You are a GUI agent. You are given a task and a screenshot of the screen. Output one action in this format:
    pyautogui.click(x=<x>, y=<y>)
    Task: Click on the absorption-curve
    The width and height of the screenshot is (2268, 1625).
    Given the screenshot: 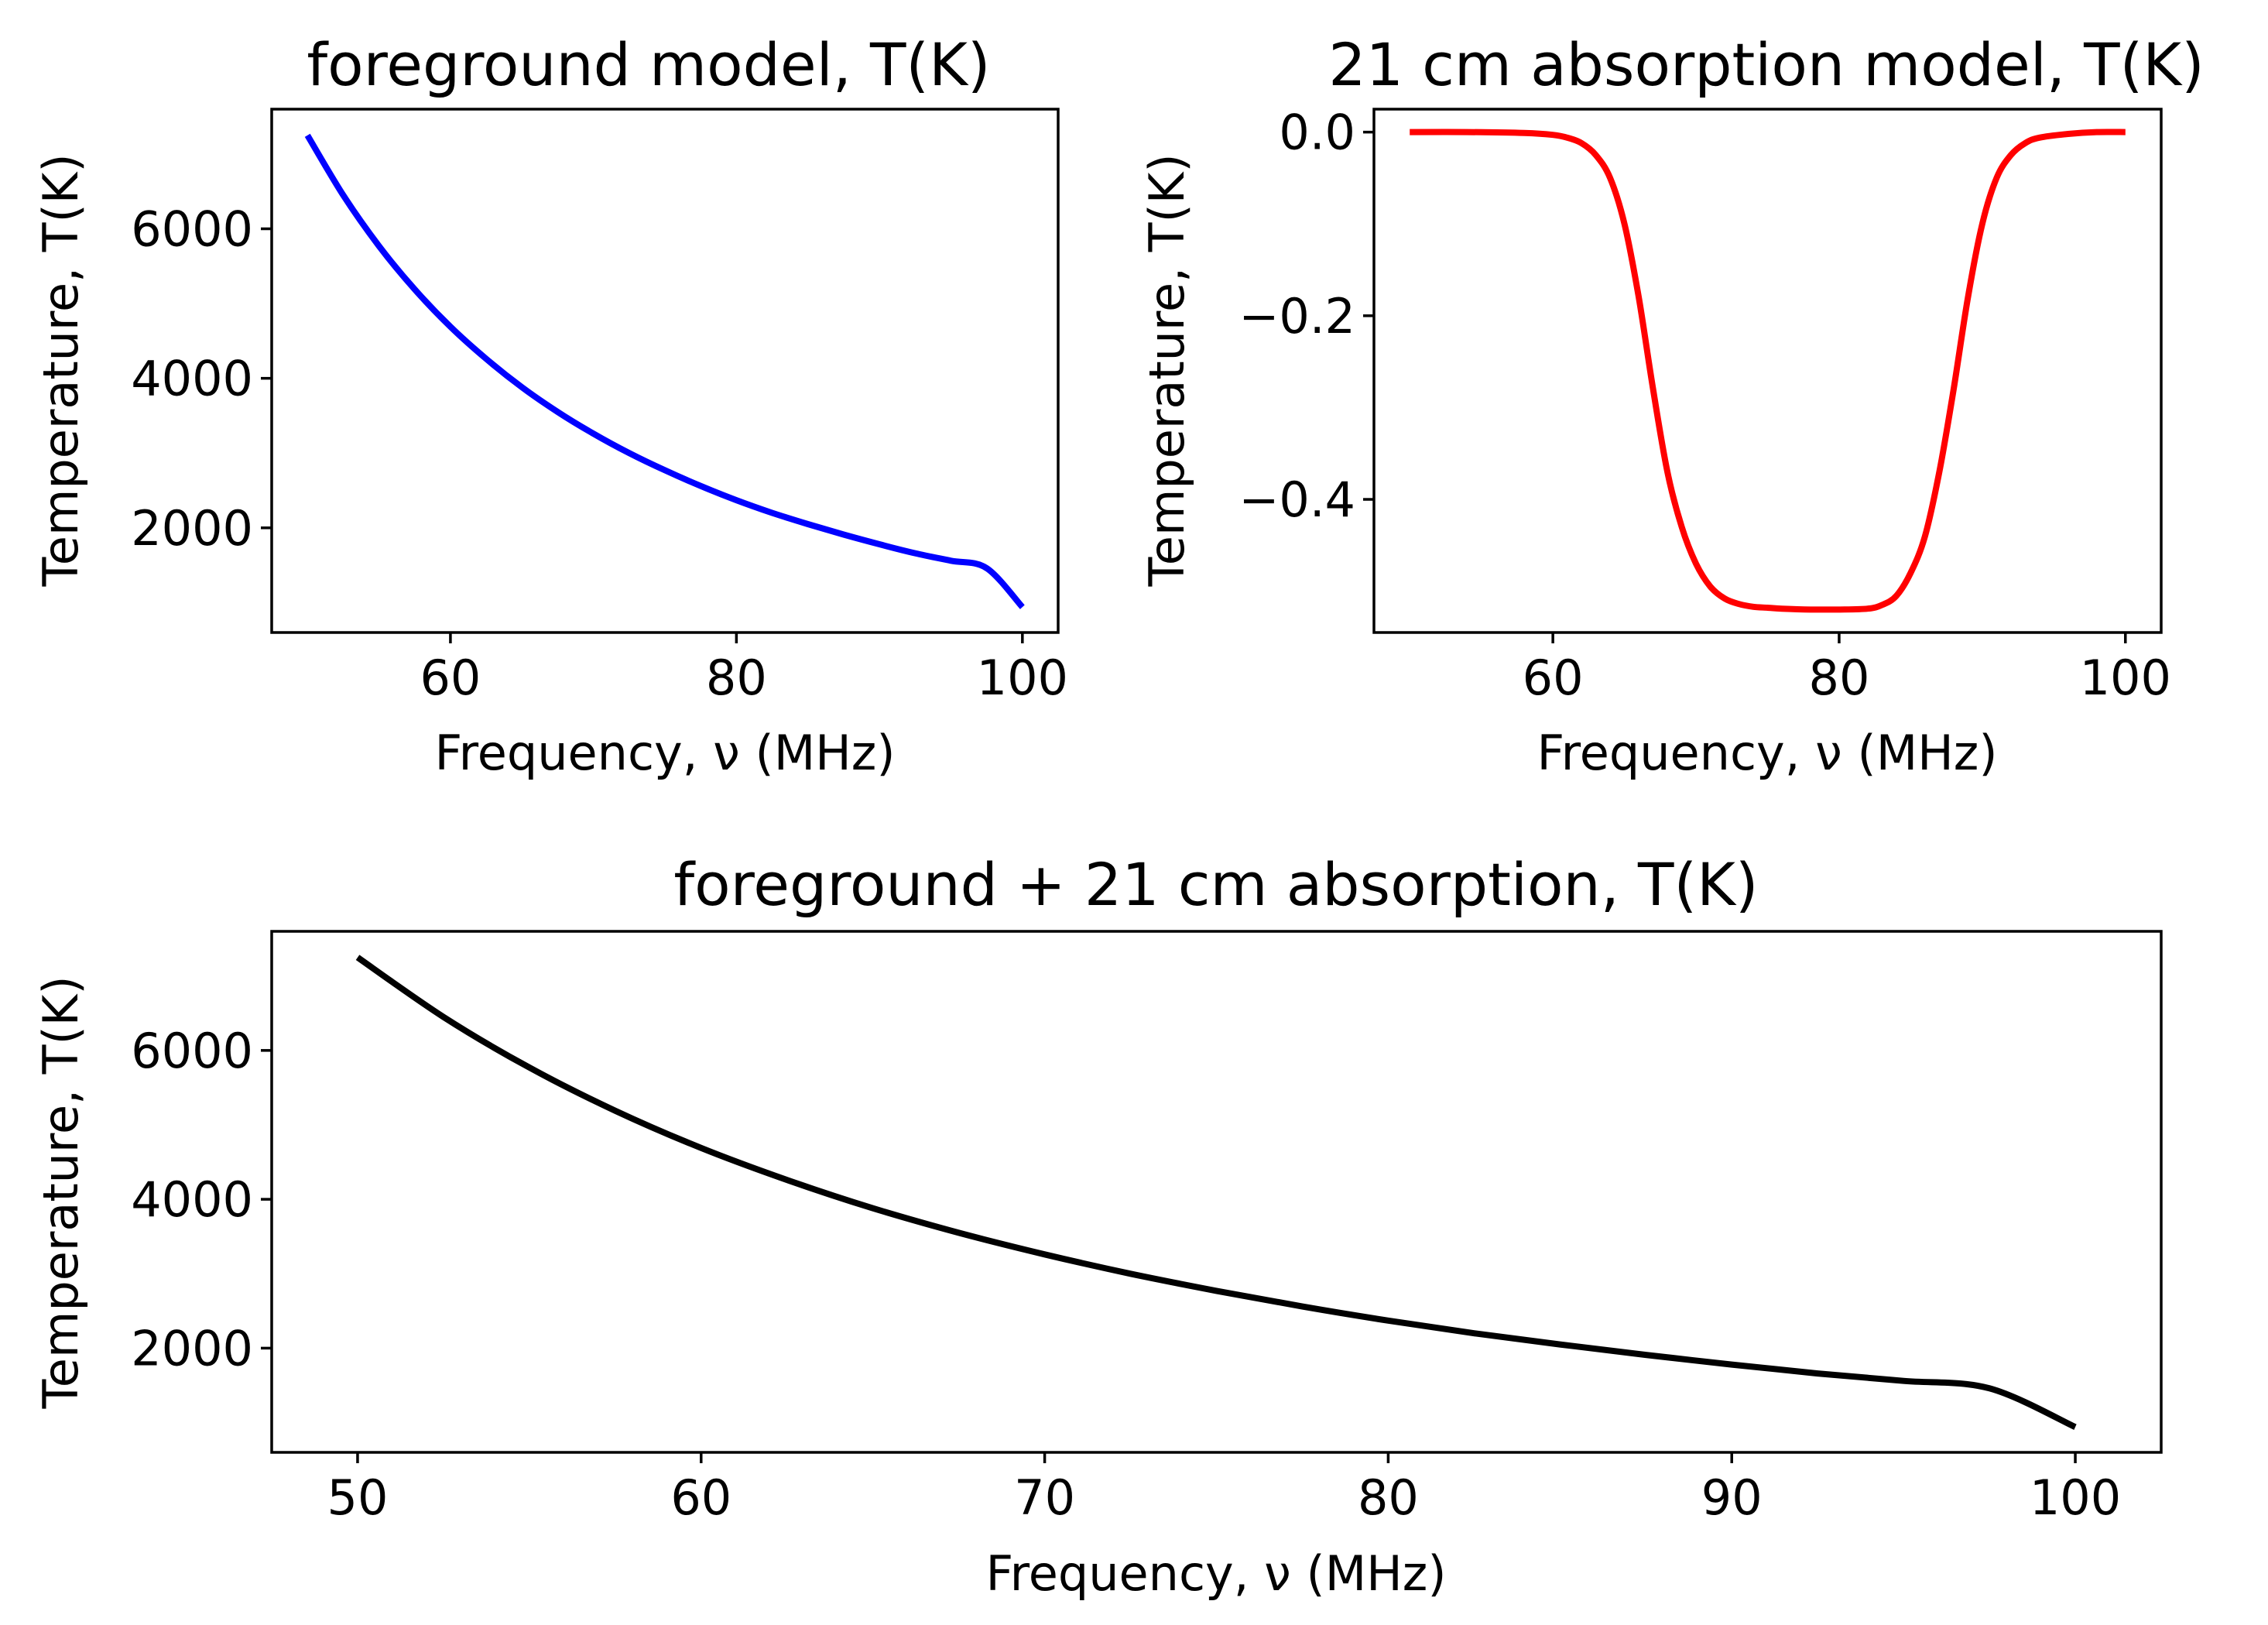 What is the action you would take?
    pyautogui.click(x=1768, y=371)
    